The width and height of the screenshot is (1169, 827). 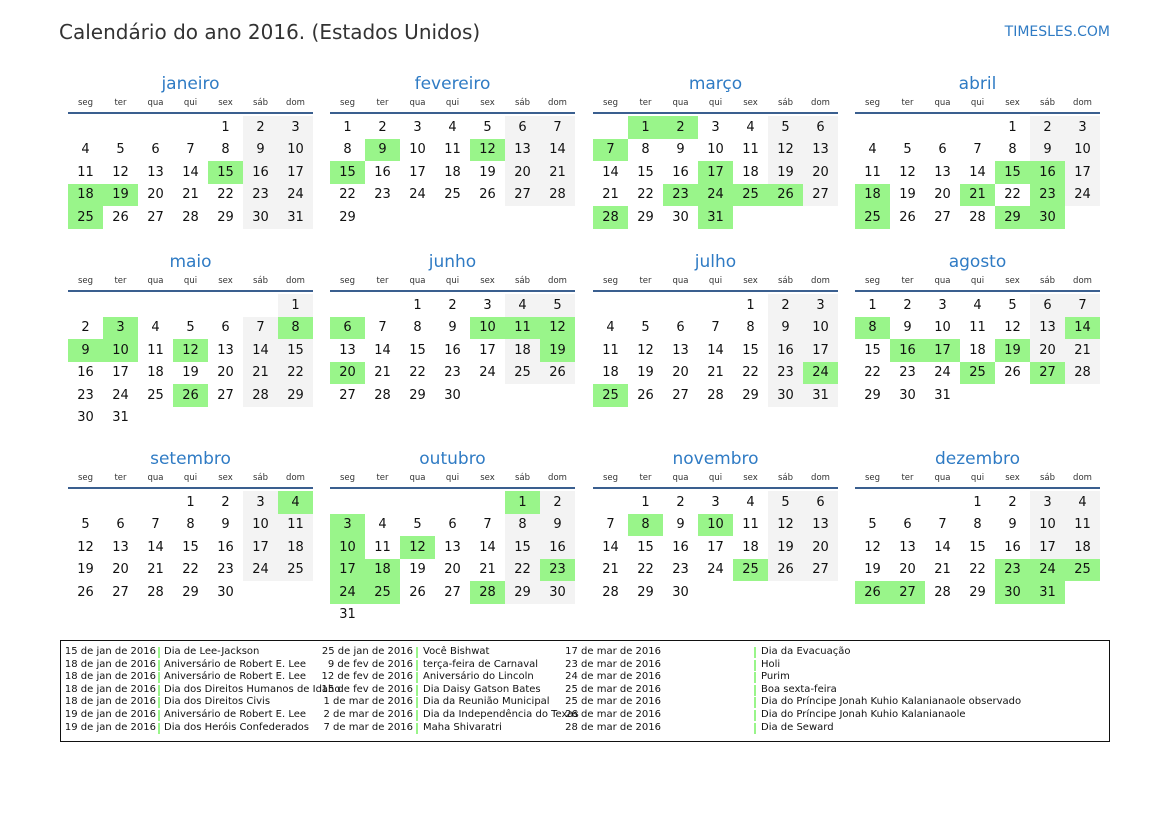 I want to click on holiday-day: 12, so click(x=557, y=327).